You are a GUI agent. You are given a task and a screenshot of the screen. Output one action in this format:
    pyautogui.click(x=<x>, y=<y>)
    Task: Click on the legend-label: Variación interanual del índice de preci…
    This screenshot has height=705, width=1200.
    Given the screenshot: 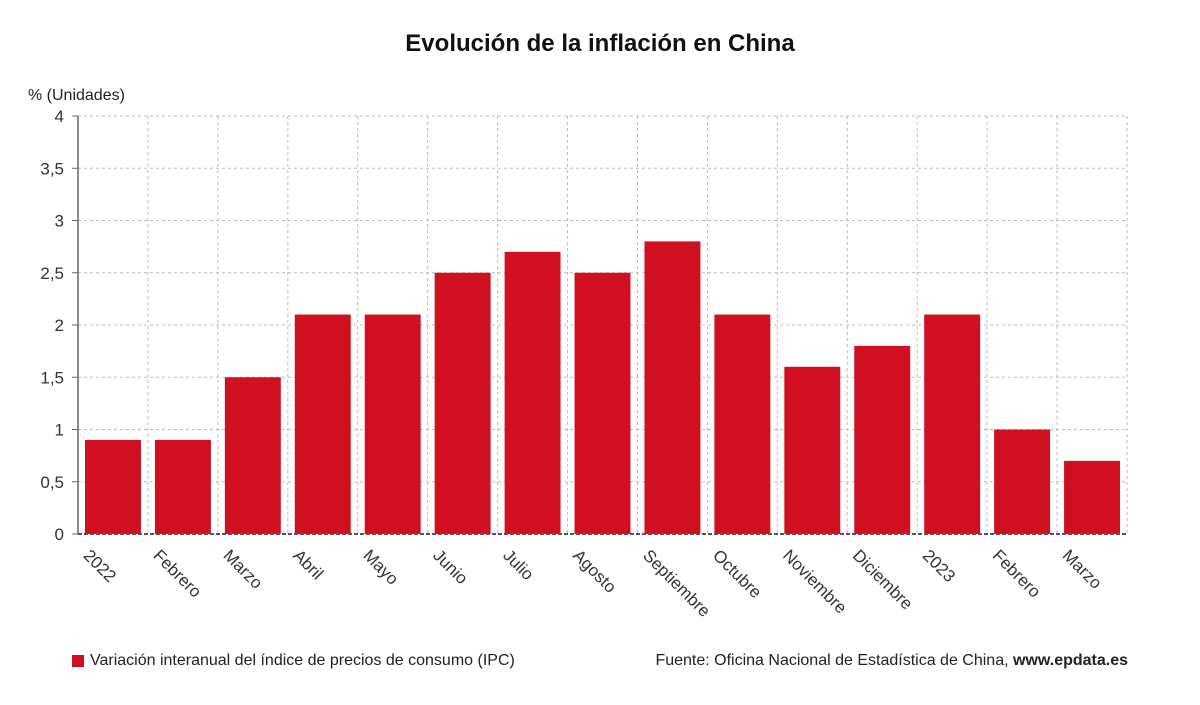 What is the action you would take?
    pyautogui.click(x=302, y=660)
    